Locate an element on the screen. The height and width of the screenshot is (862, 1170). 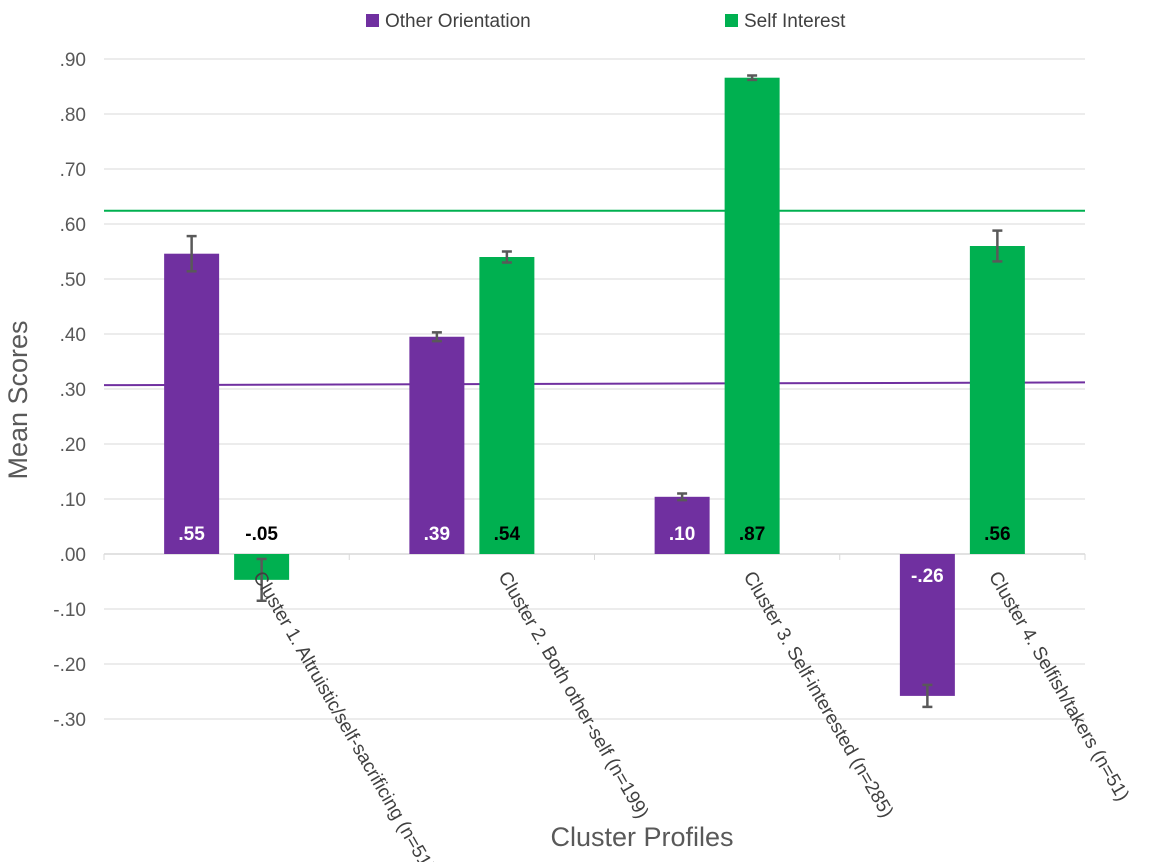
y-tick-label: -.10 is located at coordinates (69, 610).